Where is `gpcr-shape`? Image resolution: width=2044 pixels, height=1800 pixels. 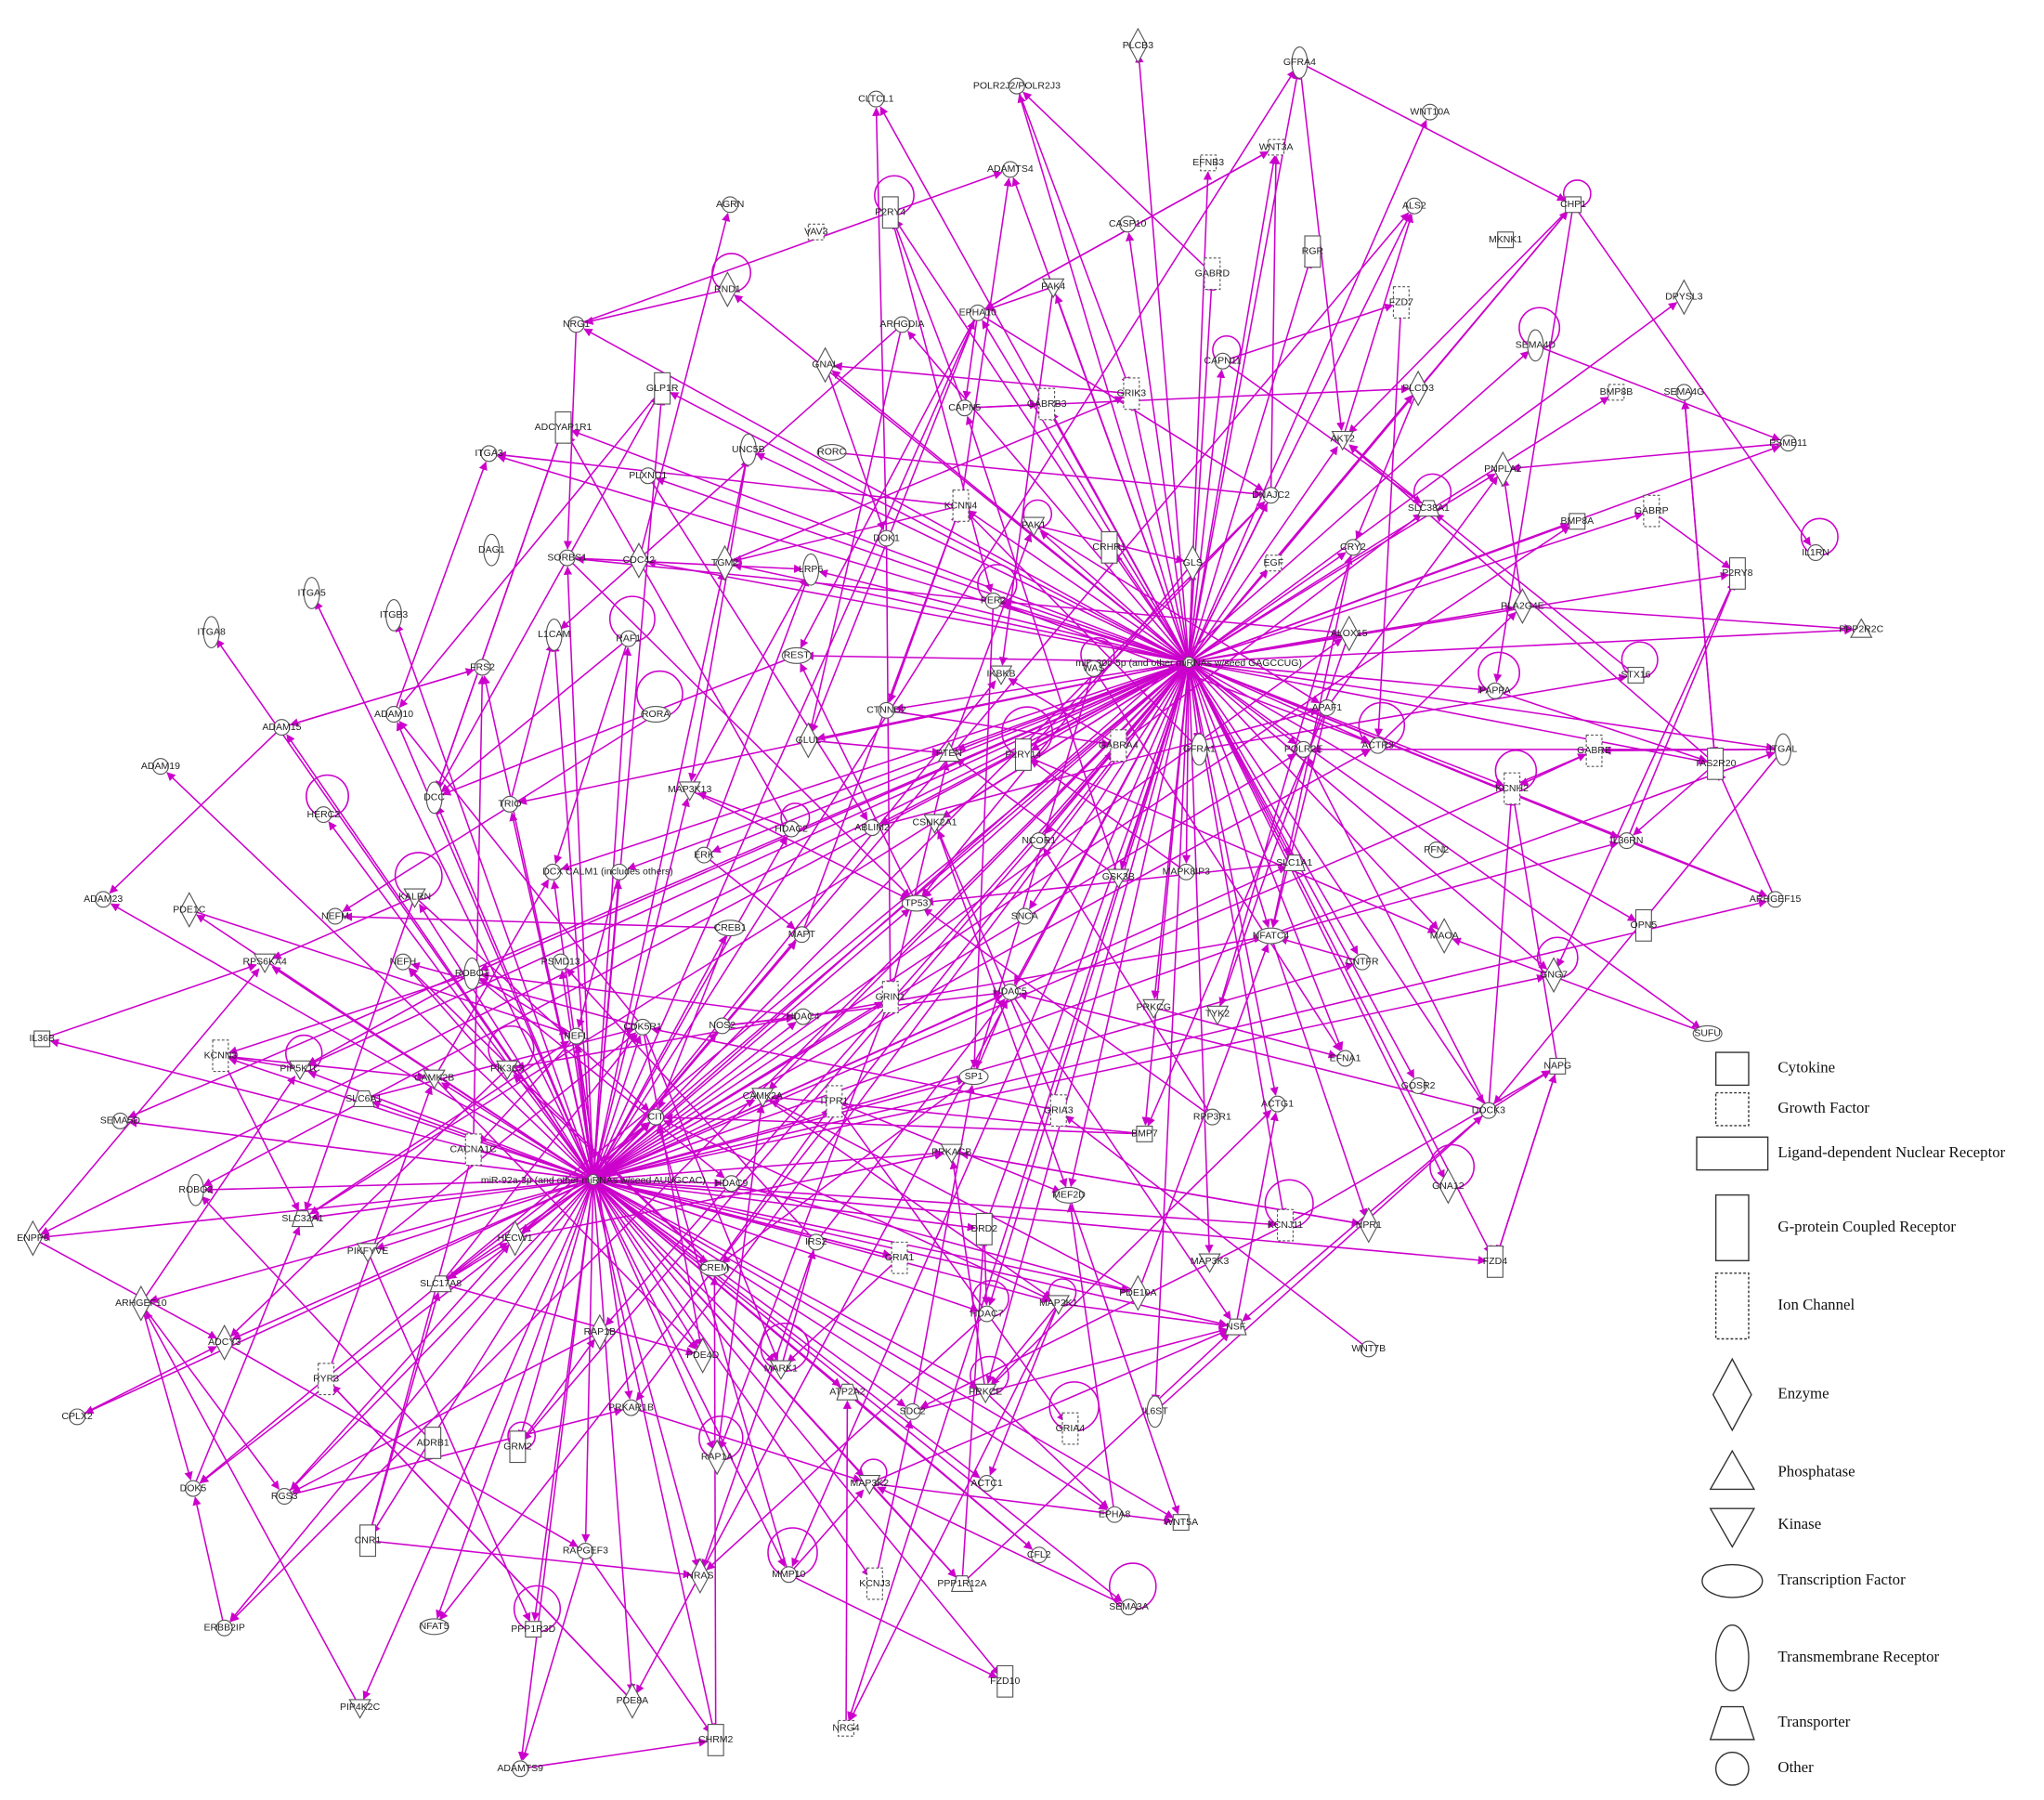
gpcr-shape is located at coordinates (518, 1447).